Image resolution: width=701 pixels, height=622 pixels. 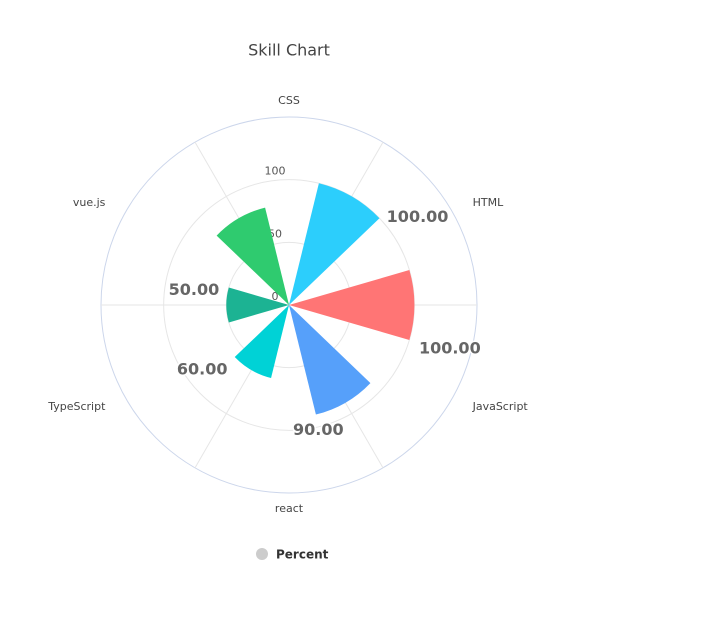 What do you see at coordinates (275, 296) in the screenshot?
I see `y-tick-label: 0` at bounding box center [275, 296].